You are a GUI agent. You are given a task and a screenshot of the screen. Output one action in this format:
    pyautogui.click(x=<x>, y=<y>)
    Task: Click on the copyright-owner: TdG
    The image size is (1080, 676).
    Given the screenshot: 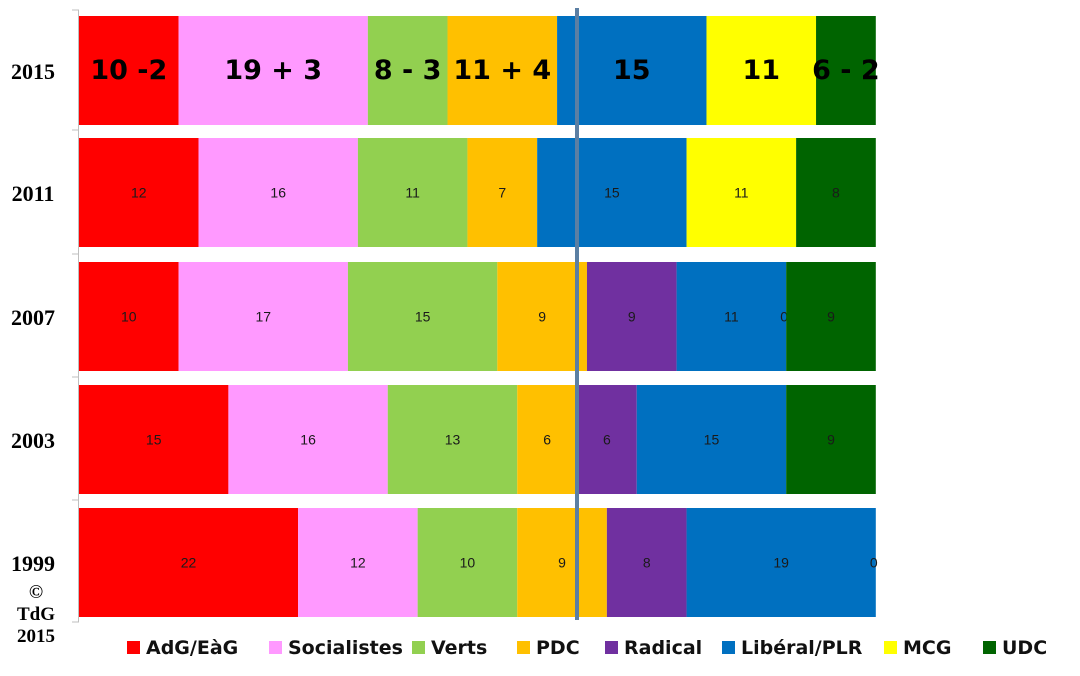 What is the action you would take?
    pyautogui.click(x=36, y=614)
    